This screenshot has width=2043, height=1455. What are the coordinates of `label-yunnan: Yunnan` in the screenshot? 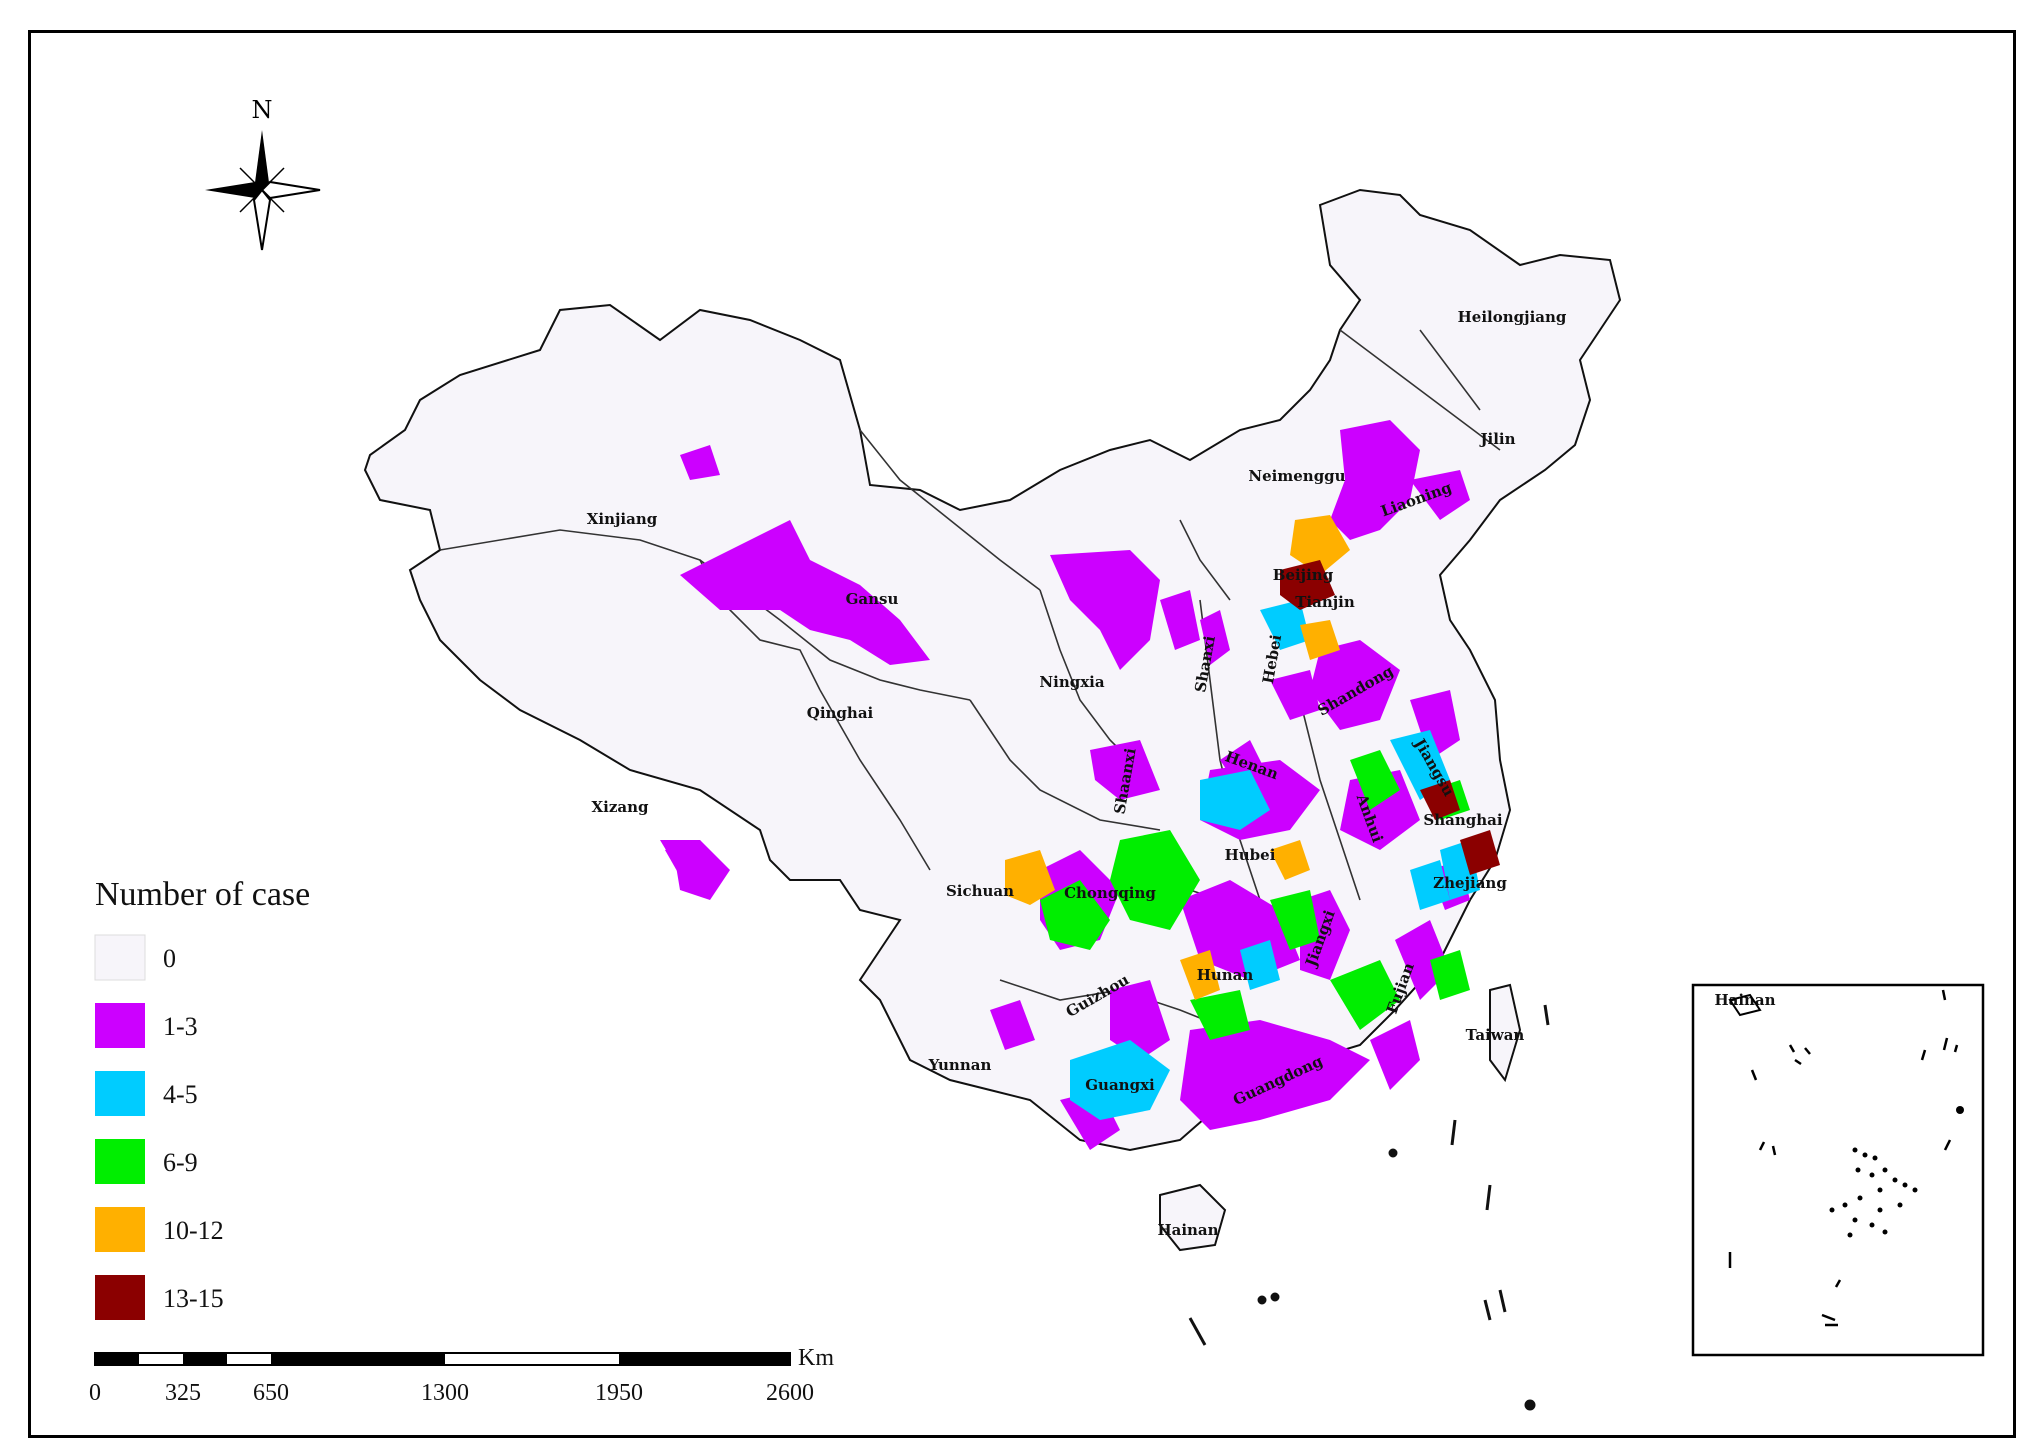 It's located at (960, 1065).